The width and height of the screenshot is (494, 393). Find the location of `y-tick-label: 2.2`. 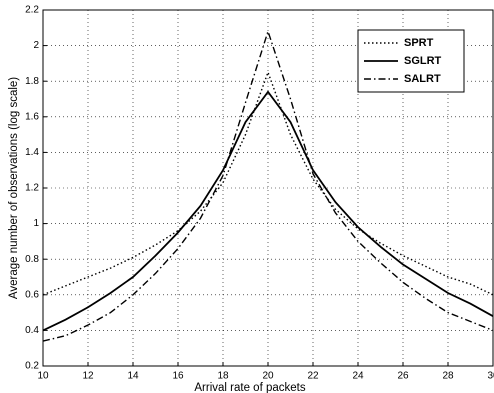

y-tick-label: 2.2 is located at coordinates (32, 10).